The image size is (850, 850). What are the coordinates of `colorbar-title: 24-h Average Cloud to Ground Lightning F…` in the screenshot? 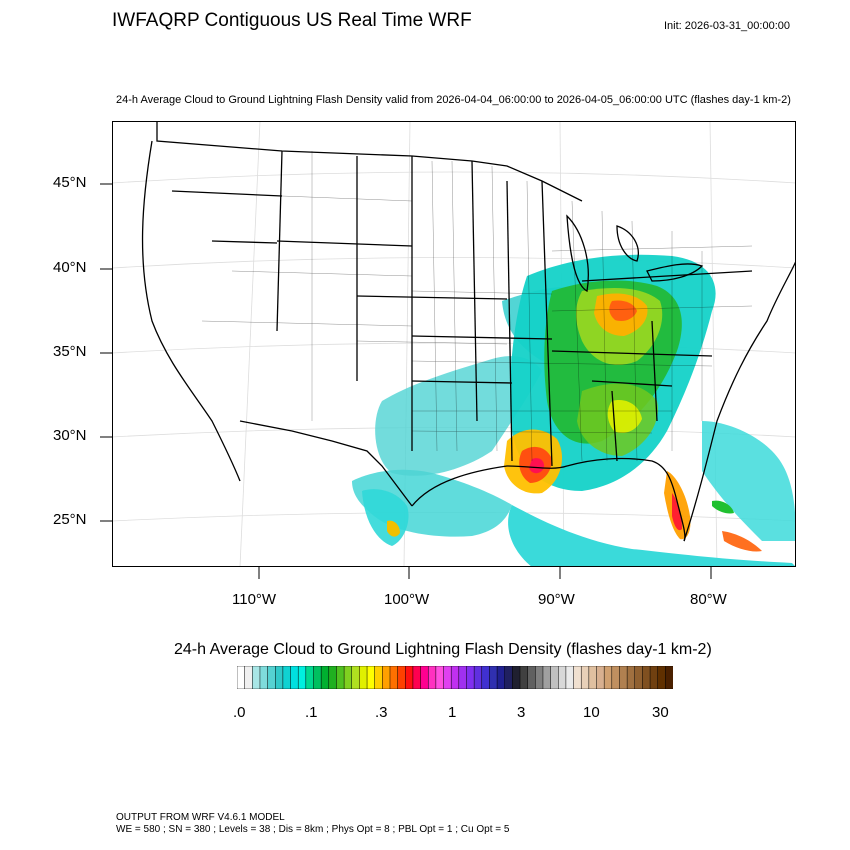 It's located at (443, 649).